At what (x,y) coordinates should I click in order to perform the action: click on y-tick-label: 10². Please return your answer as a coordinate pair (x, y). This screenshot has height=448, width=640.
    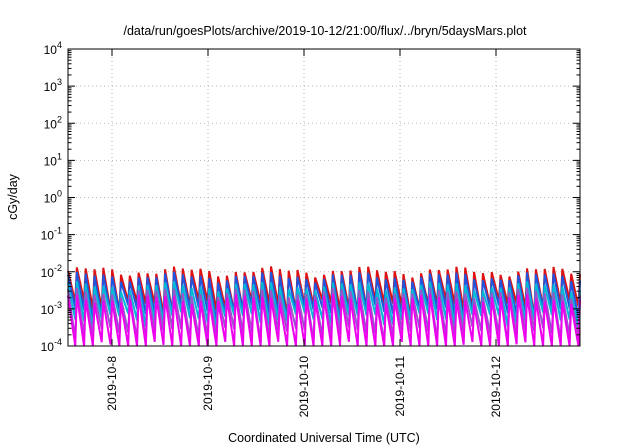
    Looking at the image, I should click on (53, 122).